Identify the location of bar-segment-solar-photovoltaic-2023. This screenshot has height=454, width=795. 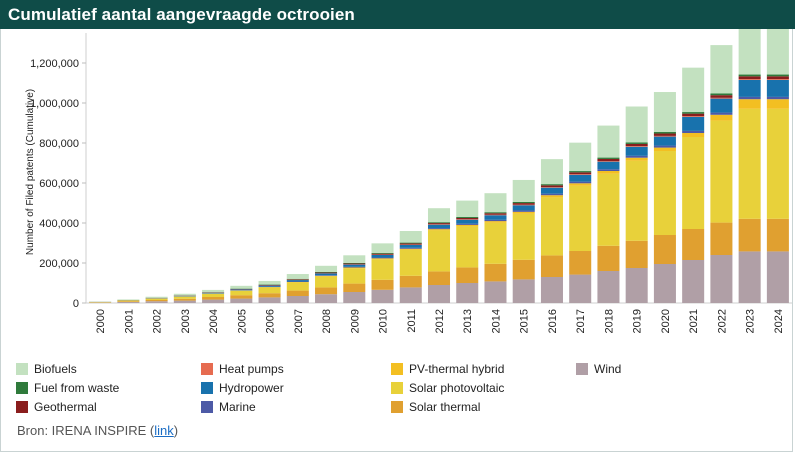
(749, 163).